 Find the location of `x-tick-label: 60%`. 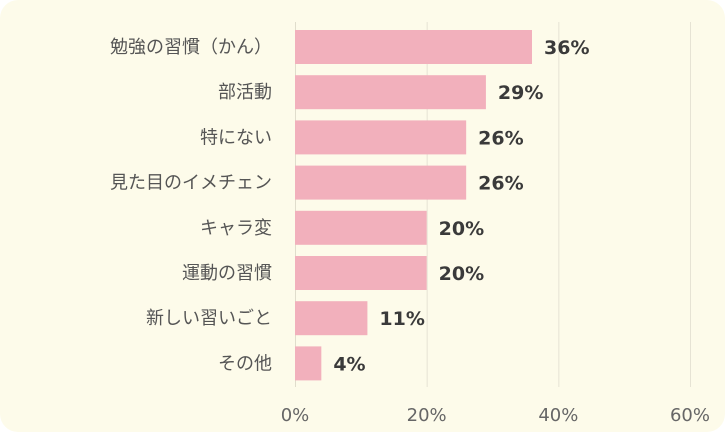

x-tick-label: 60% is located at coordinates (690, 415).